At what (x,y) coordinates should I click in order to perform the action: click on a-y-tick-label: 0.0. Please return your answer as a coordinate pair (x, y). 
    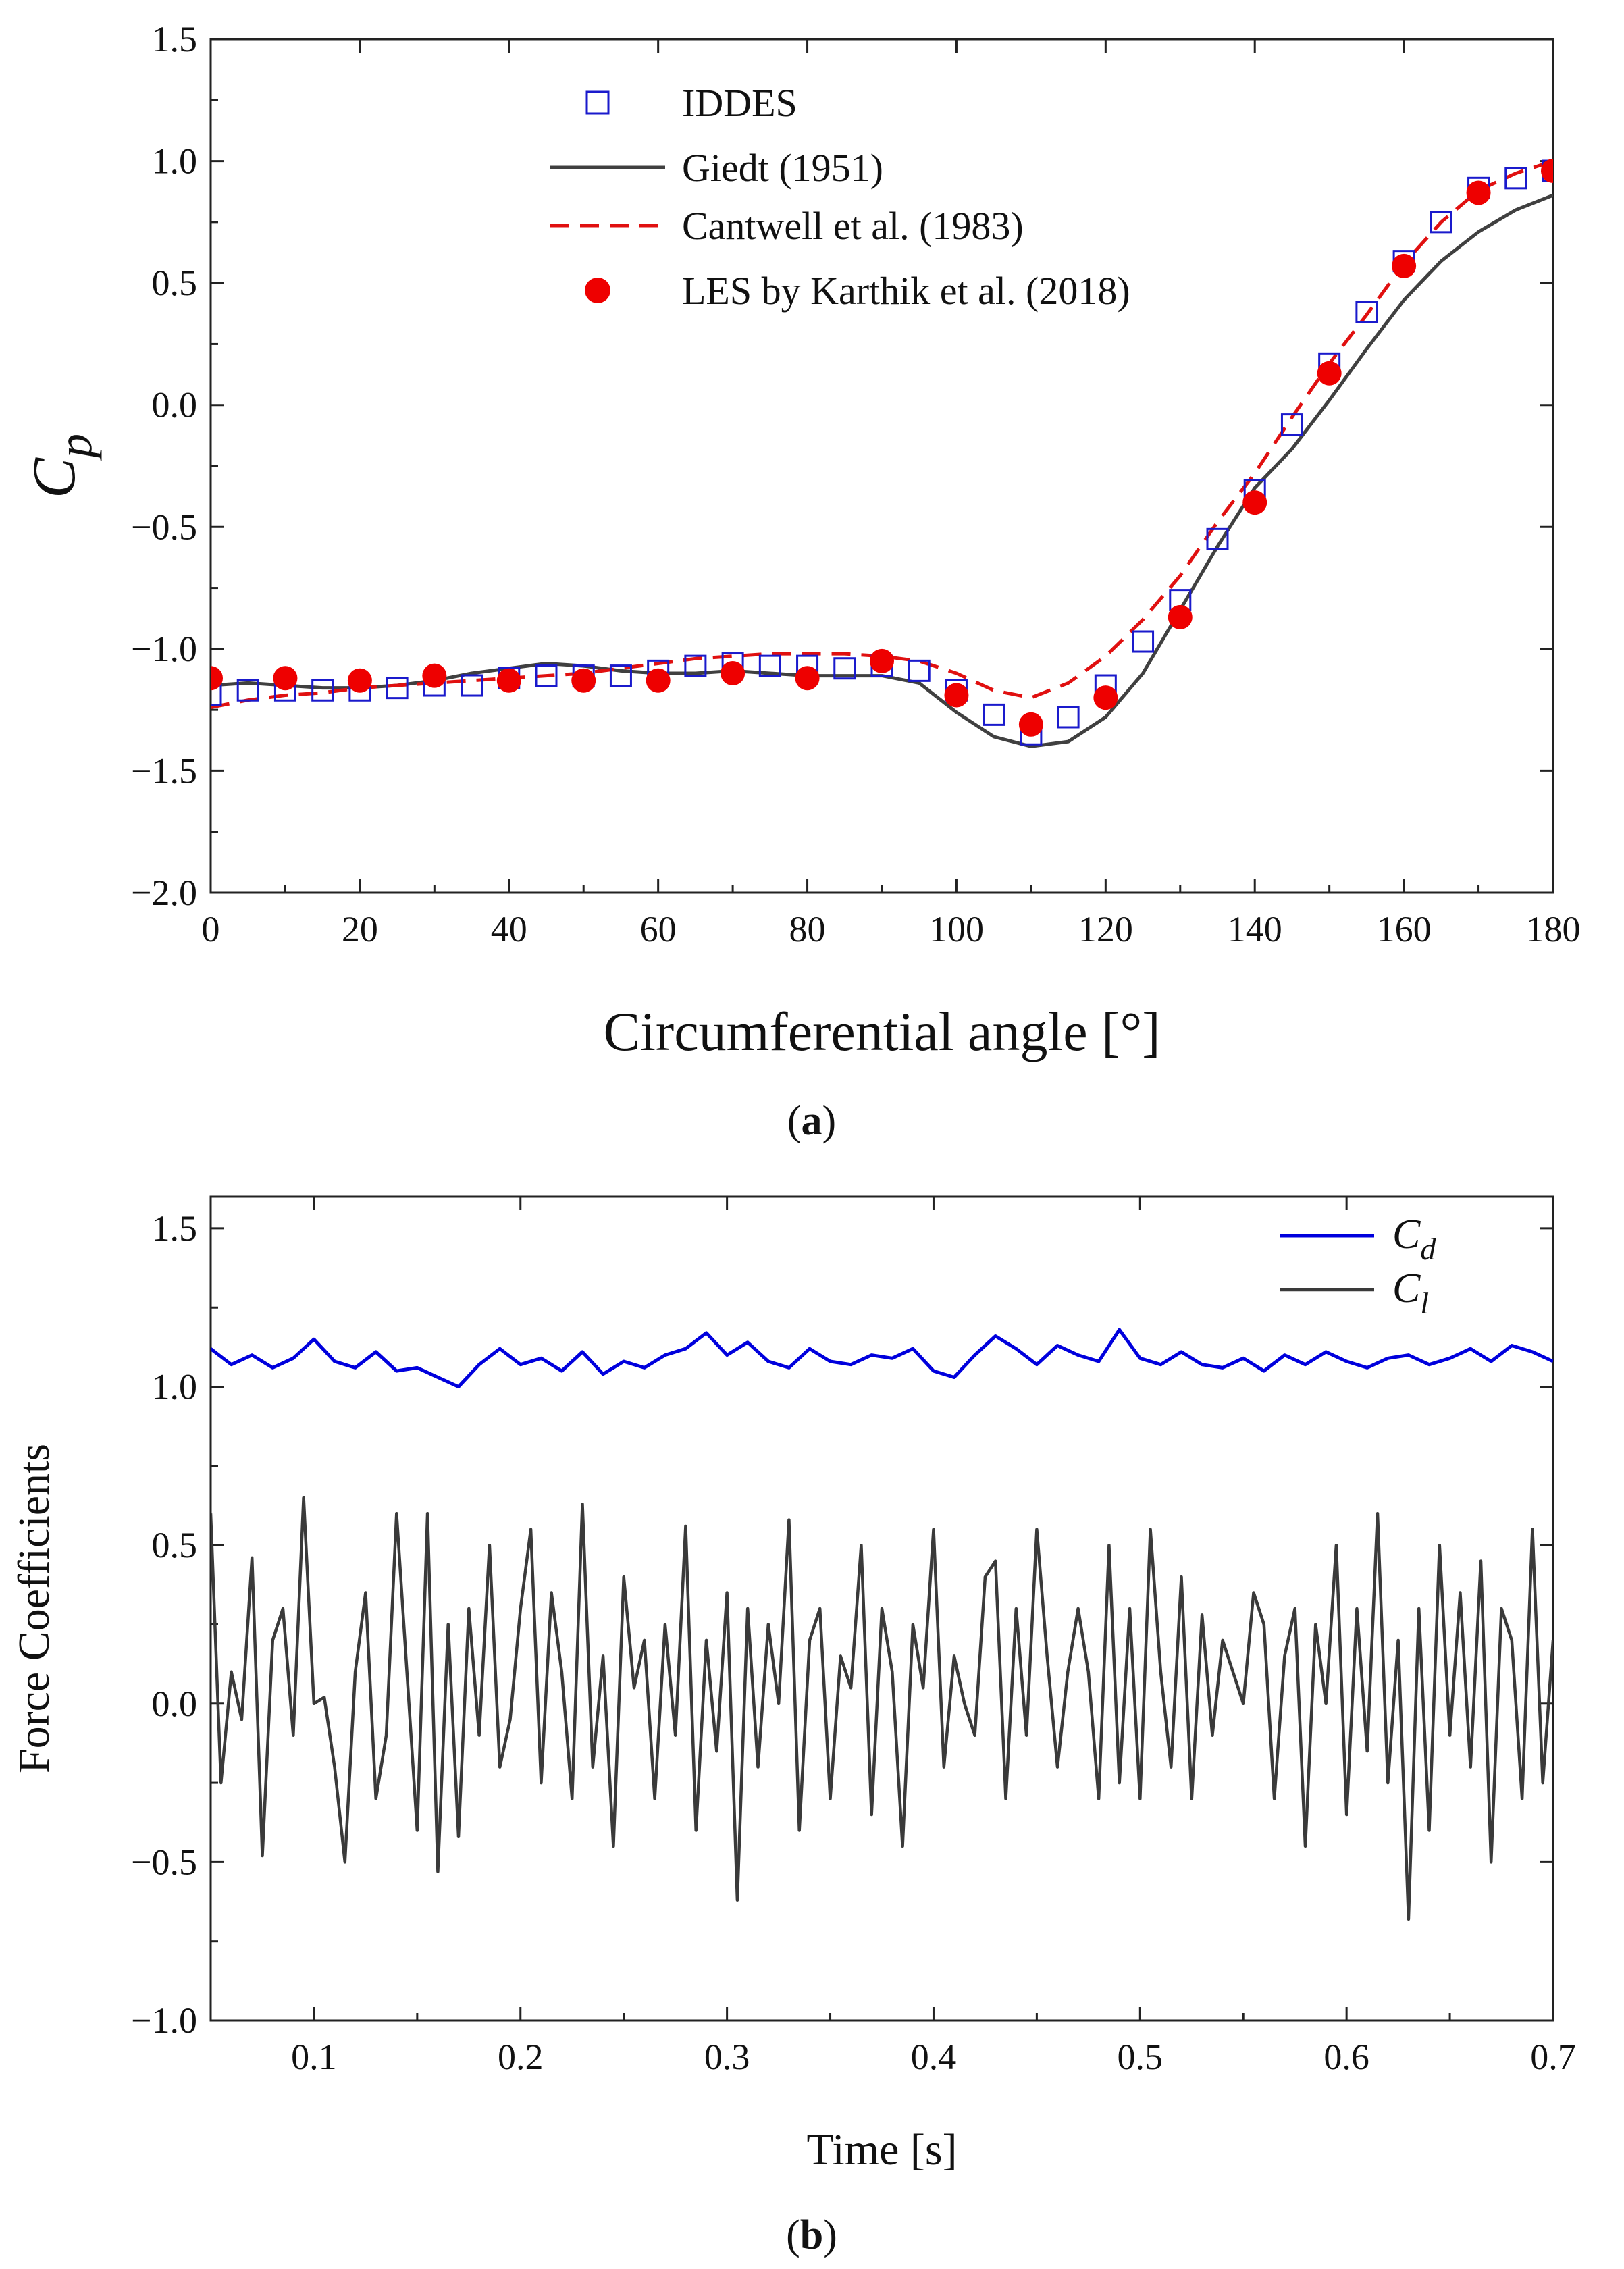
    Looking at the image, I should click on (175, 405).